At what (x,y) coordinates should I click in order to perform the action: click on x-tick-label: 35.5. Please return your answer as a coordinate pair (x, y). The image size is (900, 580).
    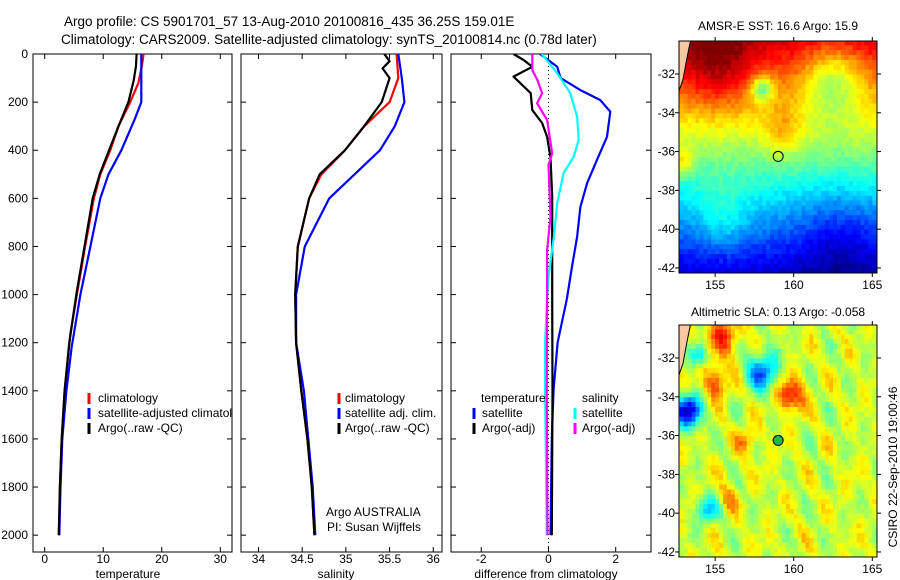
    Looking at the image, I should click on (390, 559).